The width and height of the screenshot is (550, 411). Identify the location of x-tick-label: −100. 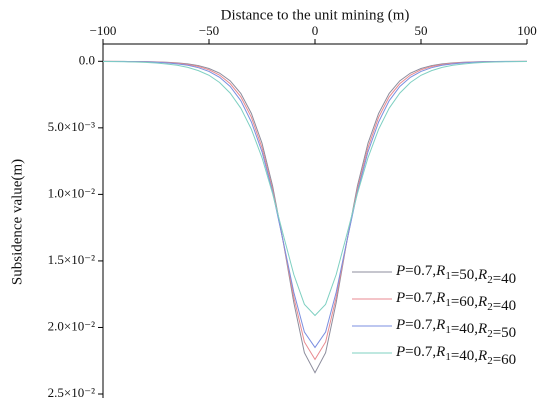
(103, 30).